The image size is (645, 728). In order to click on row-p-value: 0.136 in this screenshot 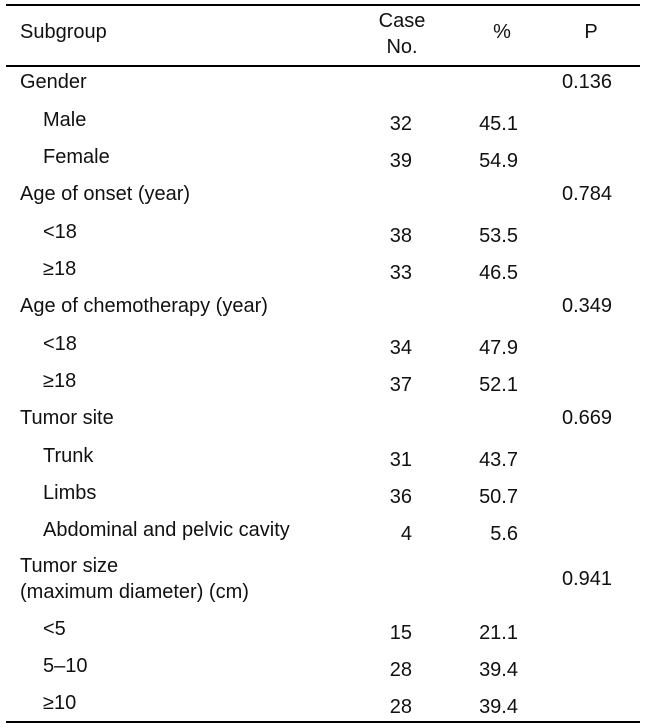, I will do `click(587, 82)`.